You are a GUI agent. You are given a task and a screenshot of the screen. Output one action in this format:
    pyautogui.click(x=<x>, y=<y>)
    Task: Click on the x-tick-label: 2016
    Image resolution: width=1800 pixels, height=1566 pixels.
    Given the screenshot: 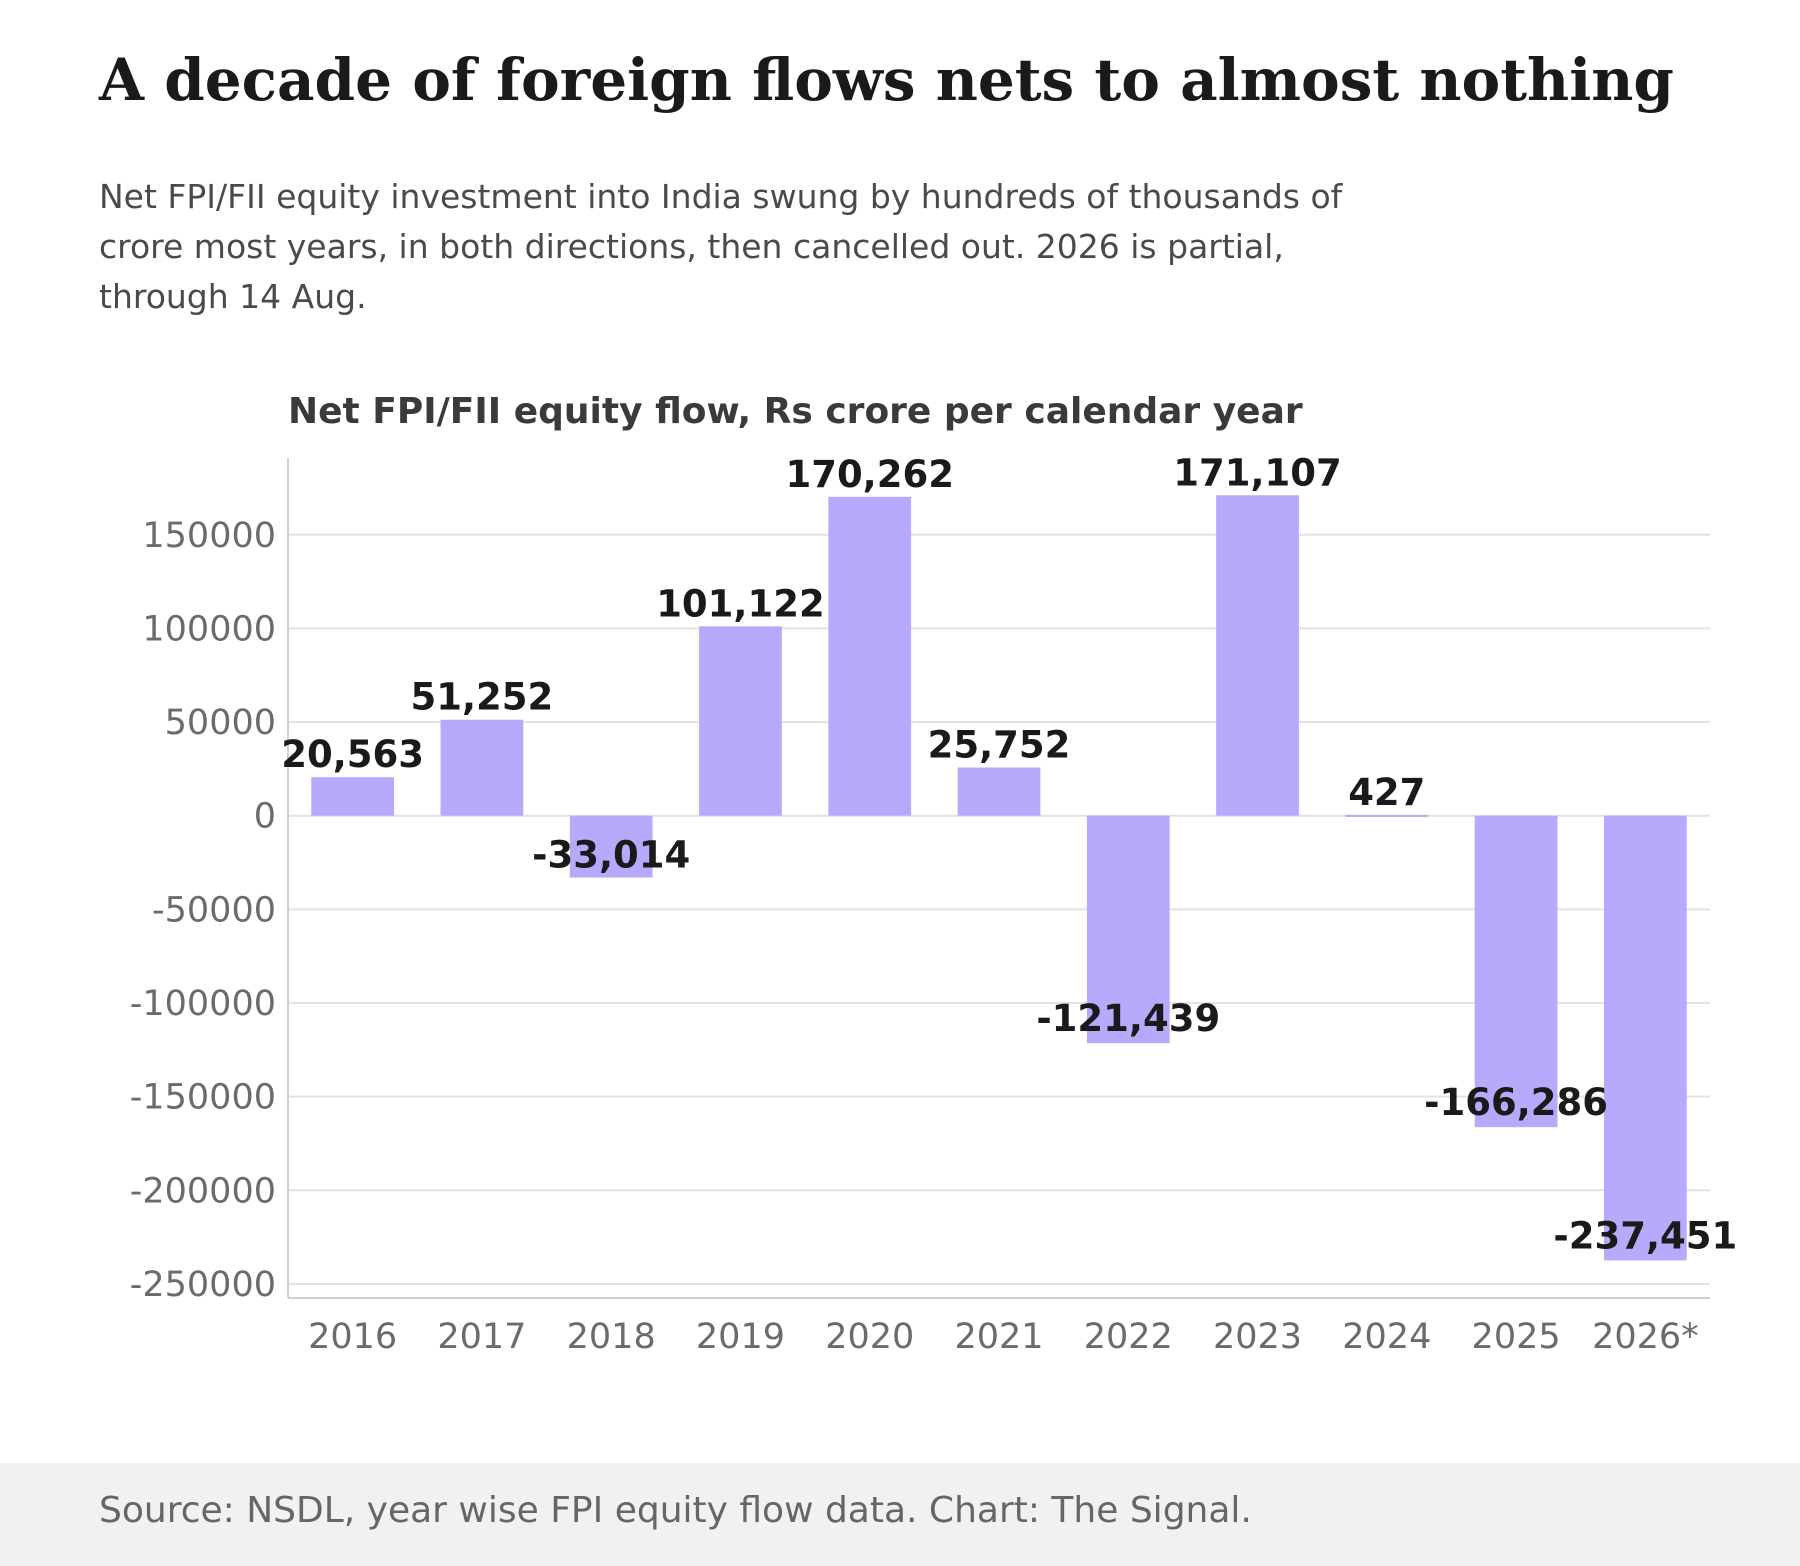 What is the action you would take?
    pyautogui.click(x=352, y=1337)
    